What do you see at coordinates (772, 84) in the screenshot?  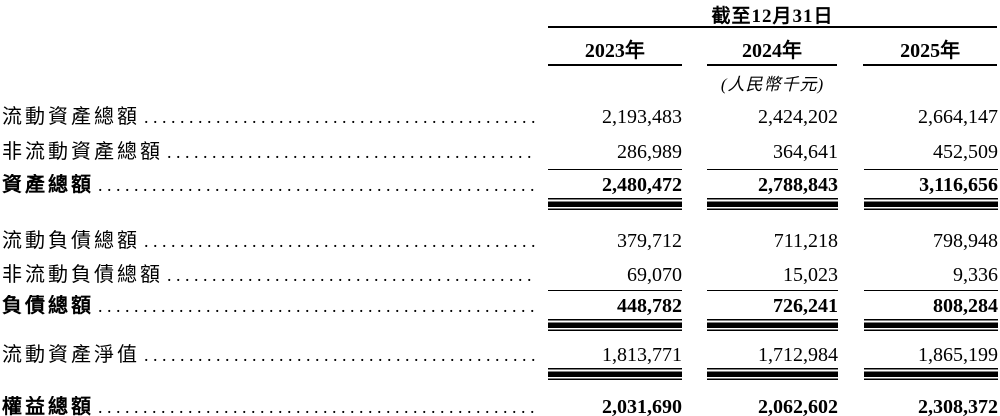 I see `currency-unit-note: (人民幣千元)` at bounding box center [772, 84].